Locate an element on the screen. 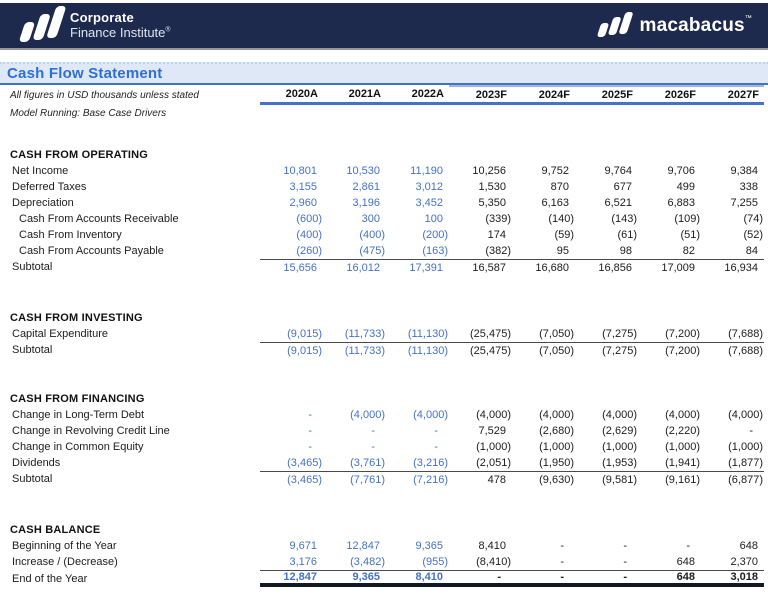 The height and width of the screenshot is (603, 768). value-cell-2025F: (1,953) is located at coordinates (619, 463).